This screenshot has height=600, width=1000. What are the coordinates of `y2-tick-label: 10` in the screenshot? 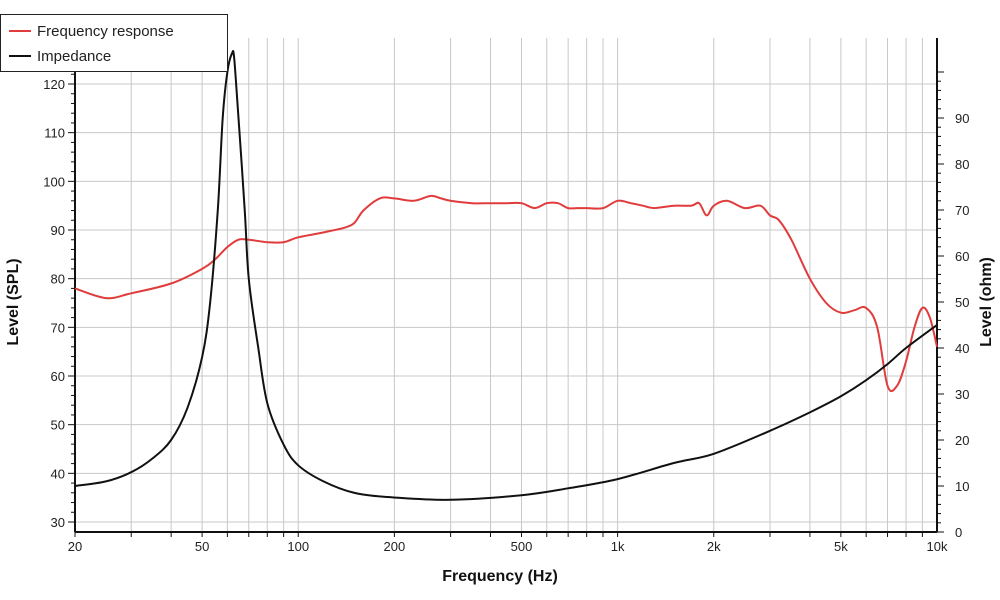 It's located at (962, 486).